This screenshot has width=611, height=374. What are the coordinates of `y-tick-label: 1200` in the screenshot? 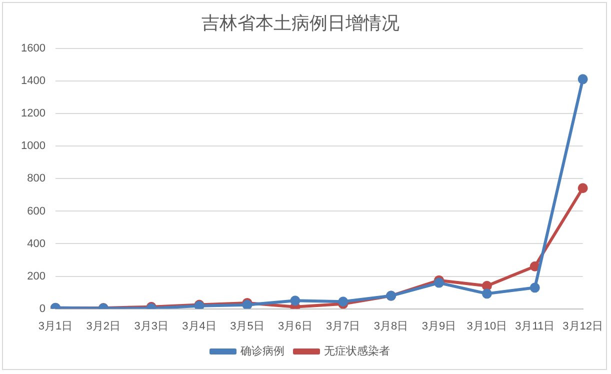 It's located at (33, 114).